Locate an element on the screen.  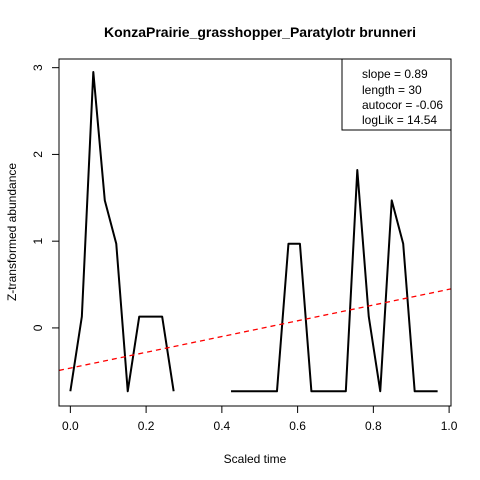
x-tick-label: 0.2 is located at coordinates (146, 426).